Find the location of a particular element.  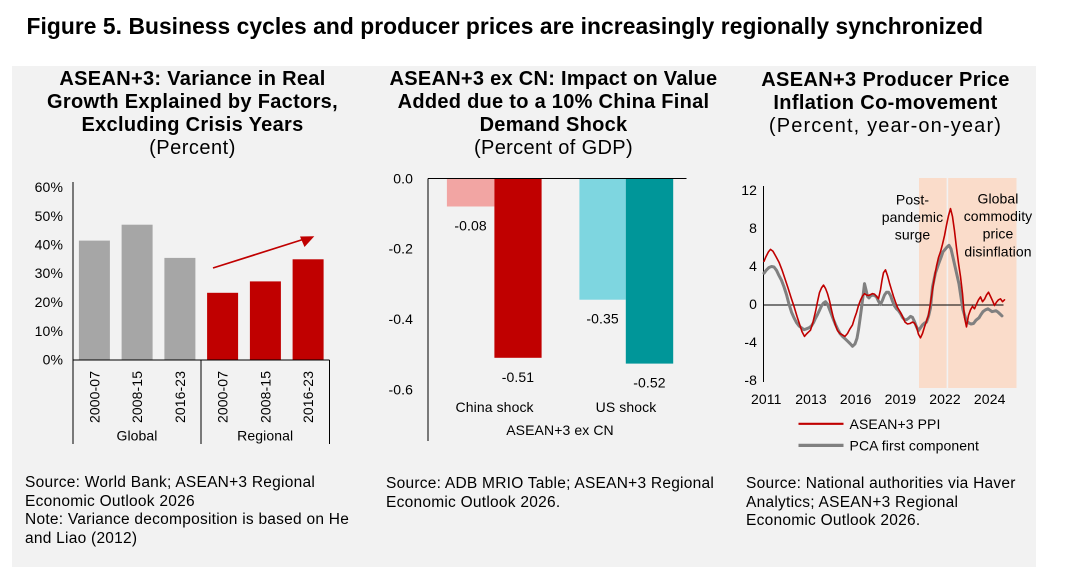

svg-text: 40% is located at coordinates (49, 245).